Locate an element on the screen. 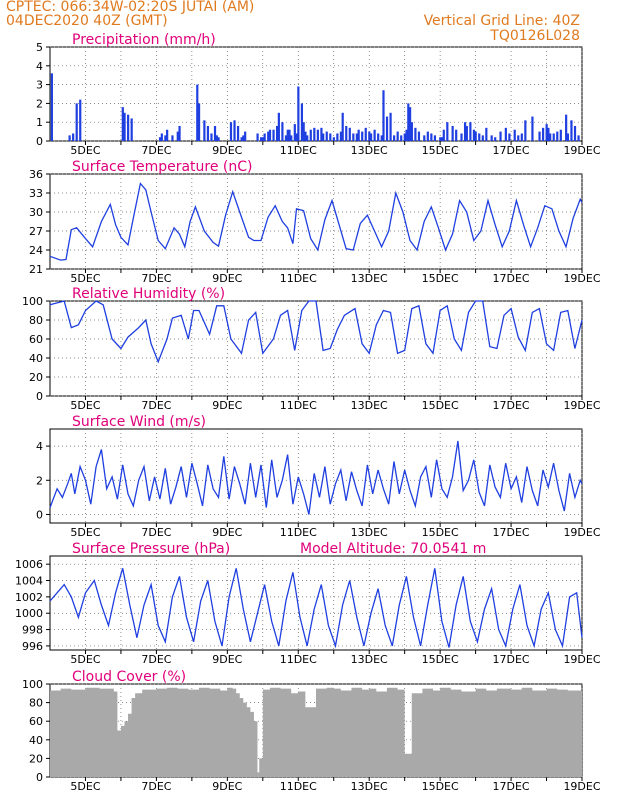  panel-title: Relative Humidity (%) is located at coordinates (148, 294).